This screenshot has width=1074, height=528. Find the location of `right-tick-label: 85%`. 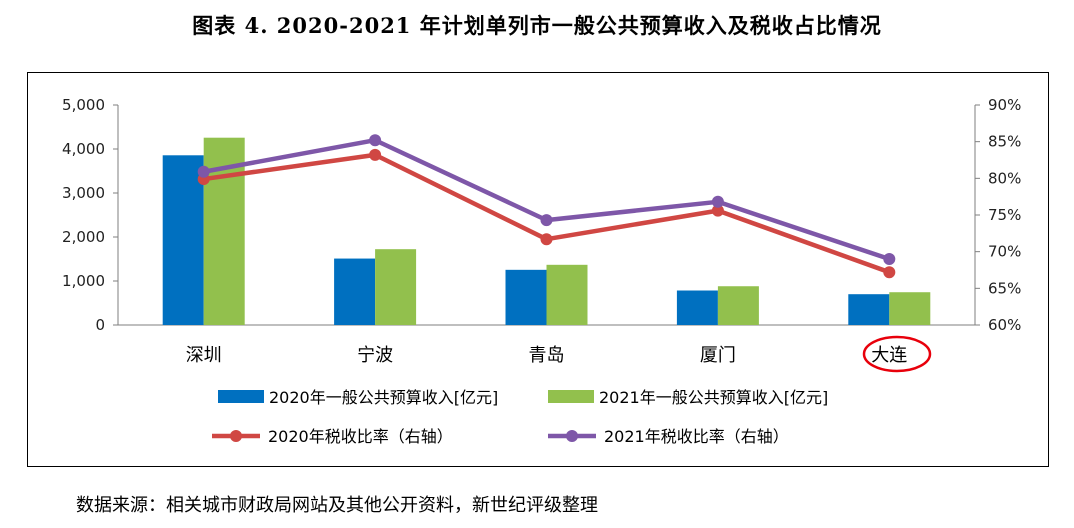

right-tick-label: 85% is located at coordinates (1004, 142).